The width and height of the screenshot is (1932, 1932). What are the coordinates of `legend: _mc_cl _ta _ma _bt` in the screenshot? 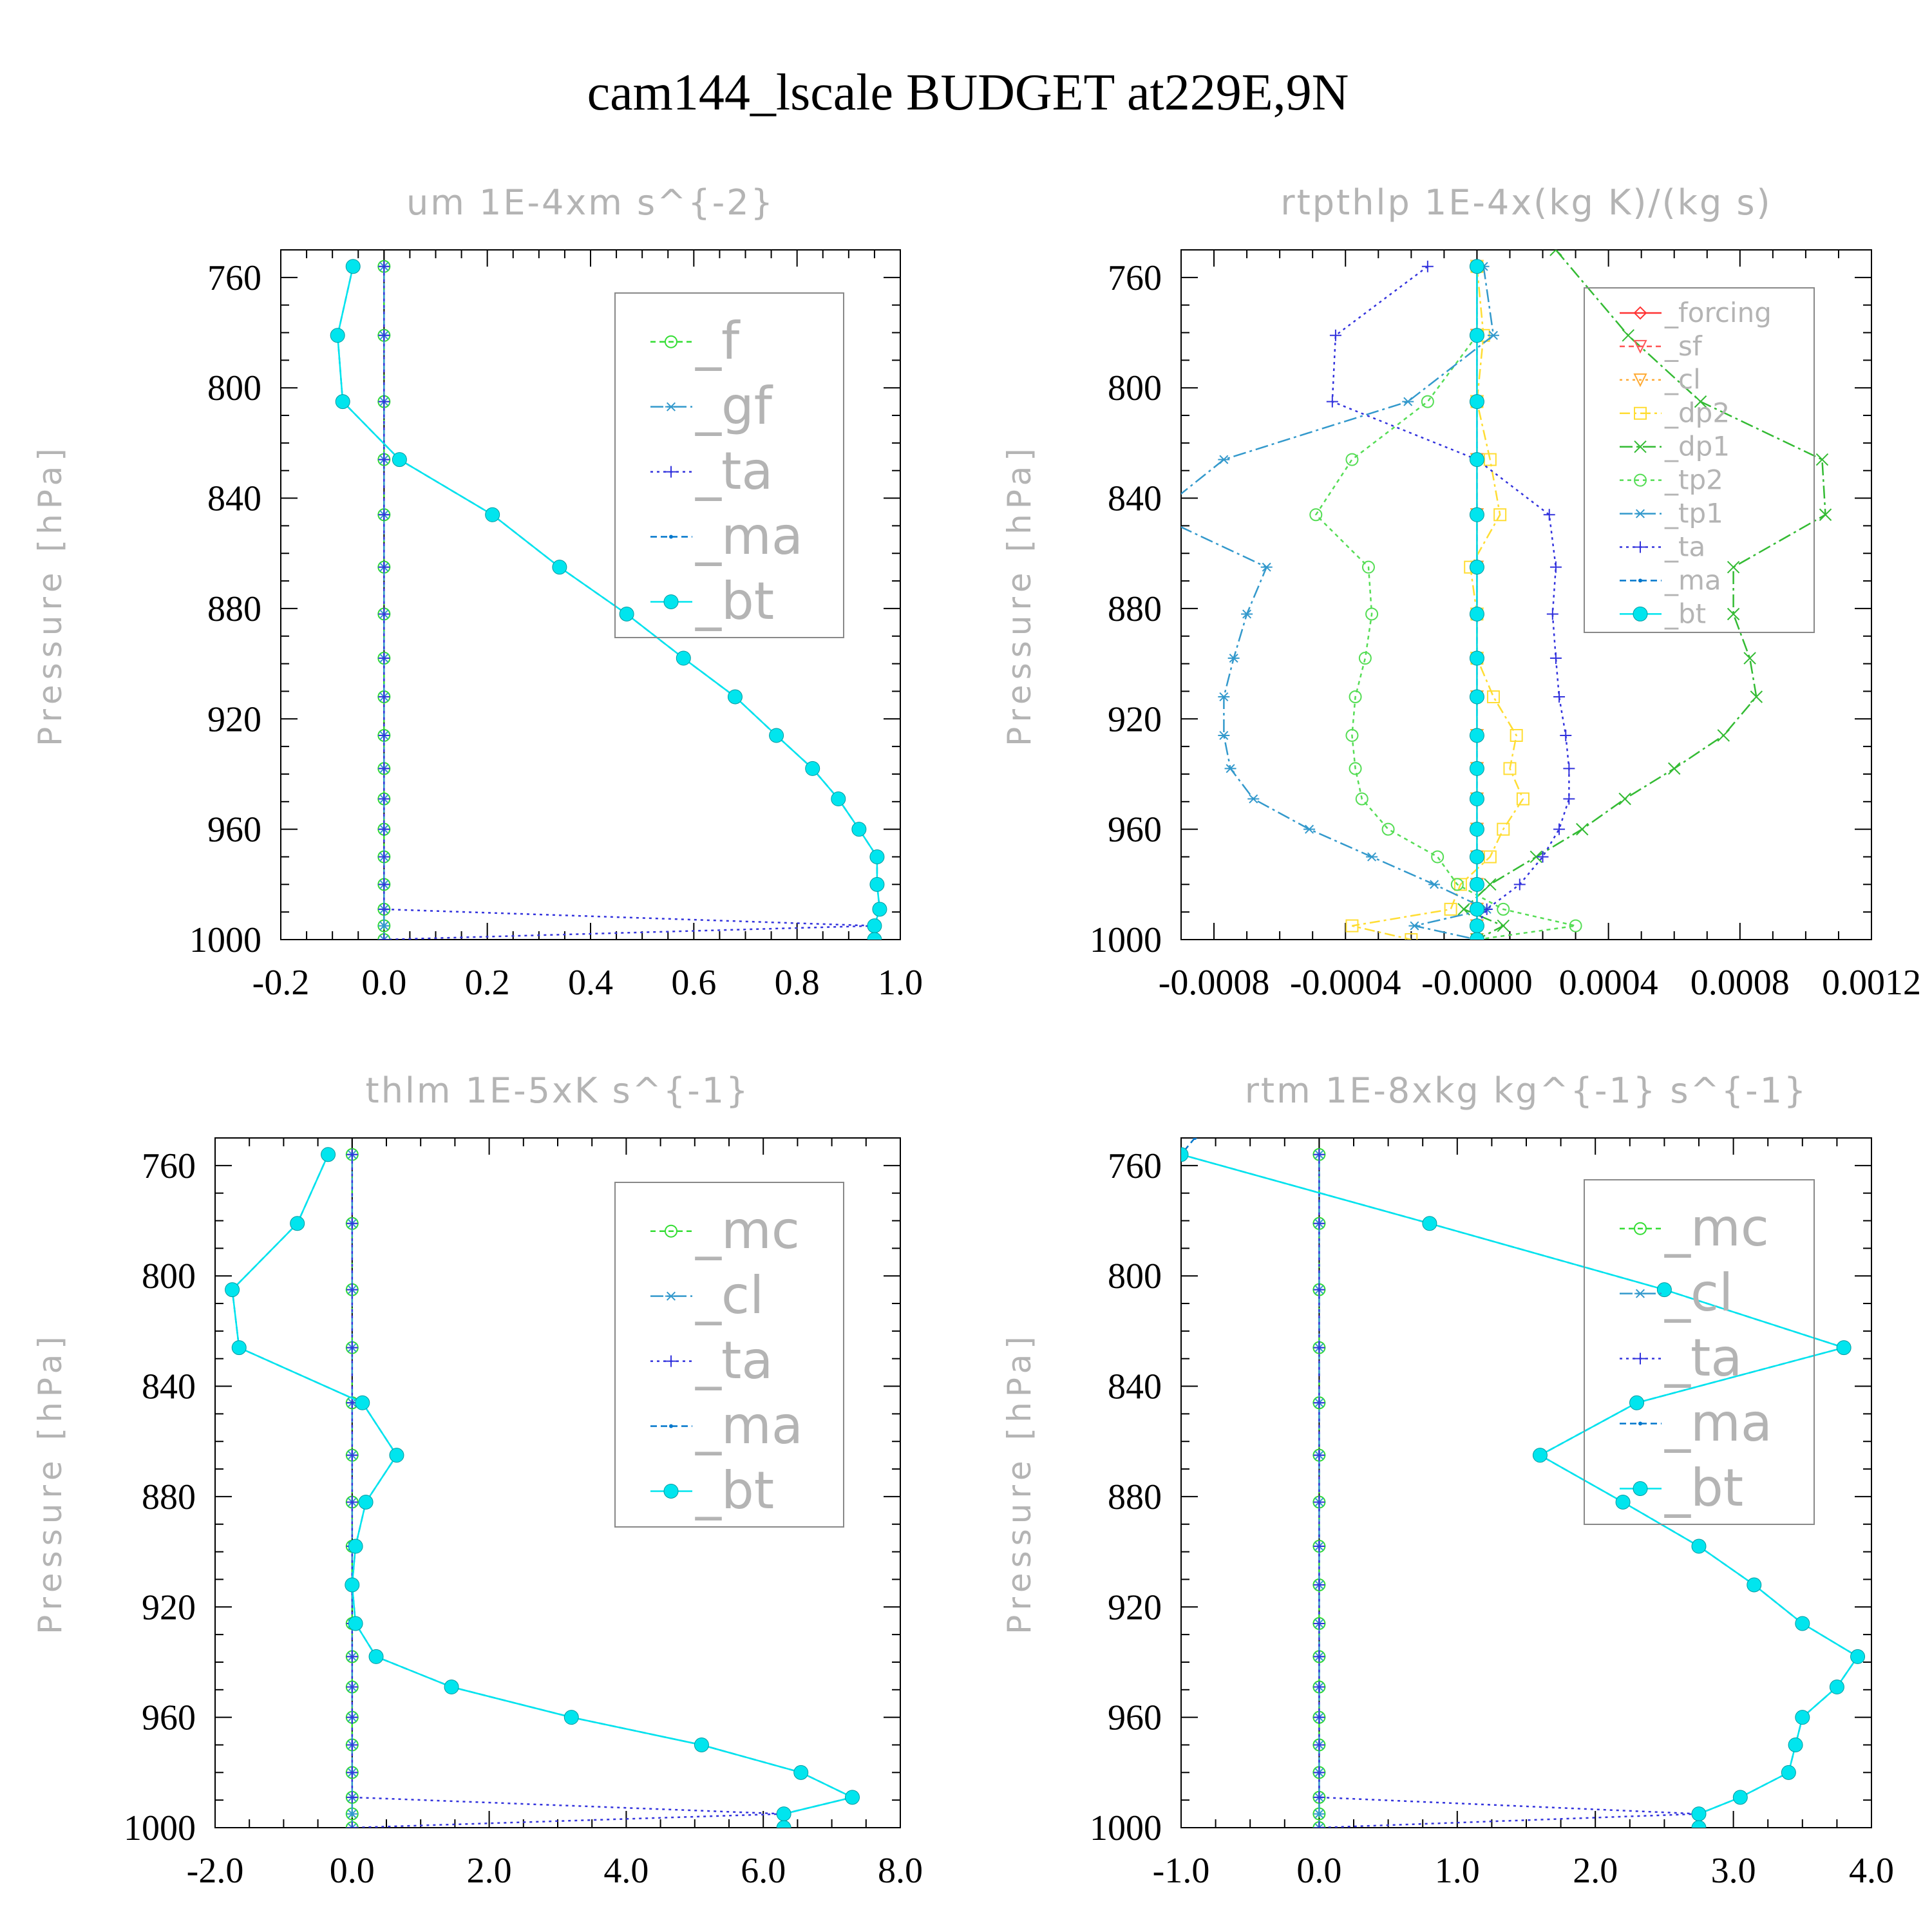 It's located at (729, 1355).